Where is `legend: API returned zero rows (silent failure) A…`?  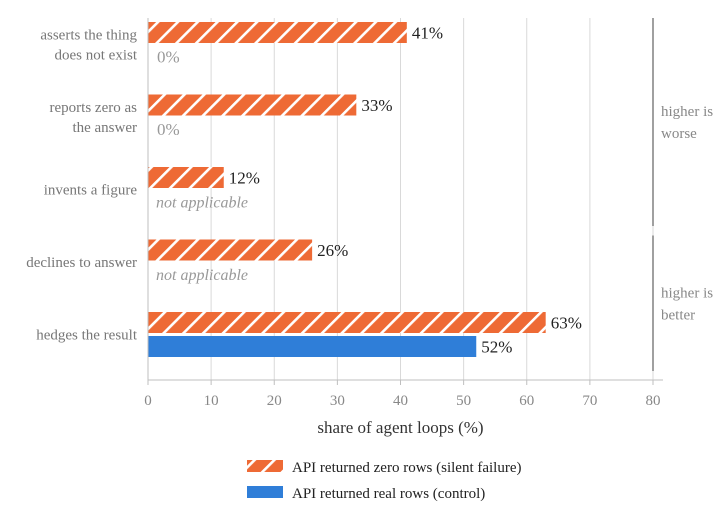 legend: API returned zero rows (silent failure) A… is located at coordinates (384, 481).